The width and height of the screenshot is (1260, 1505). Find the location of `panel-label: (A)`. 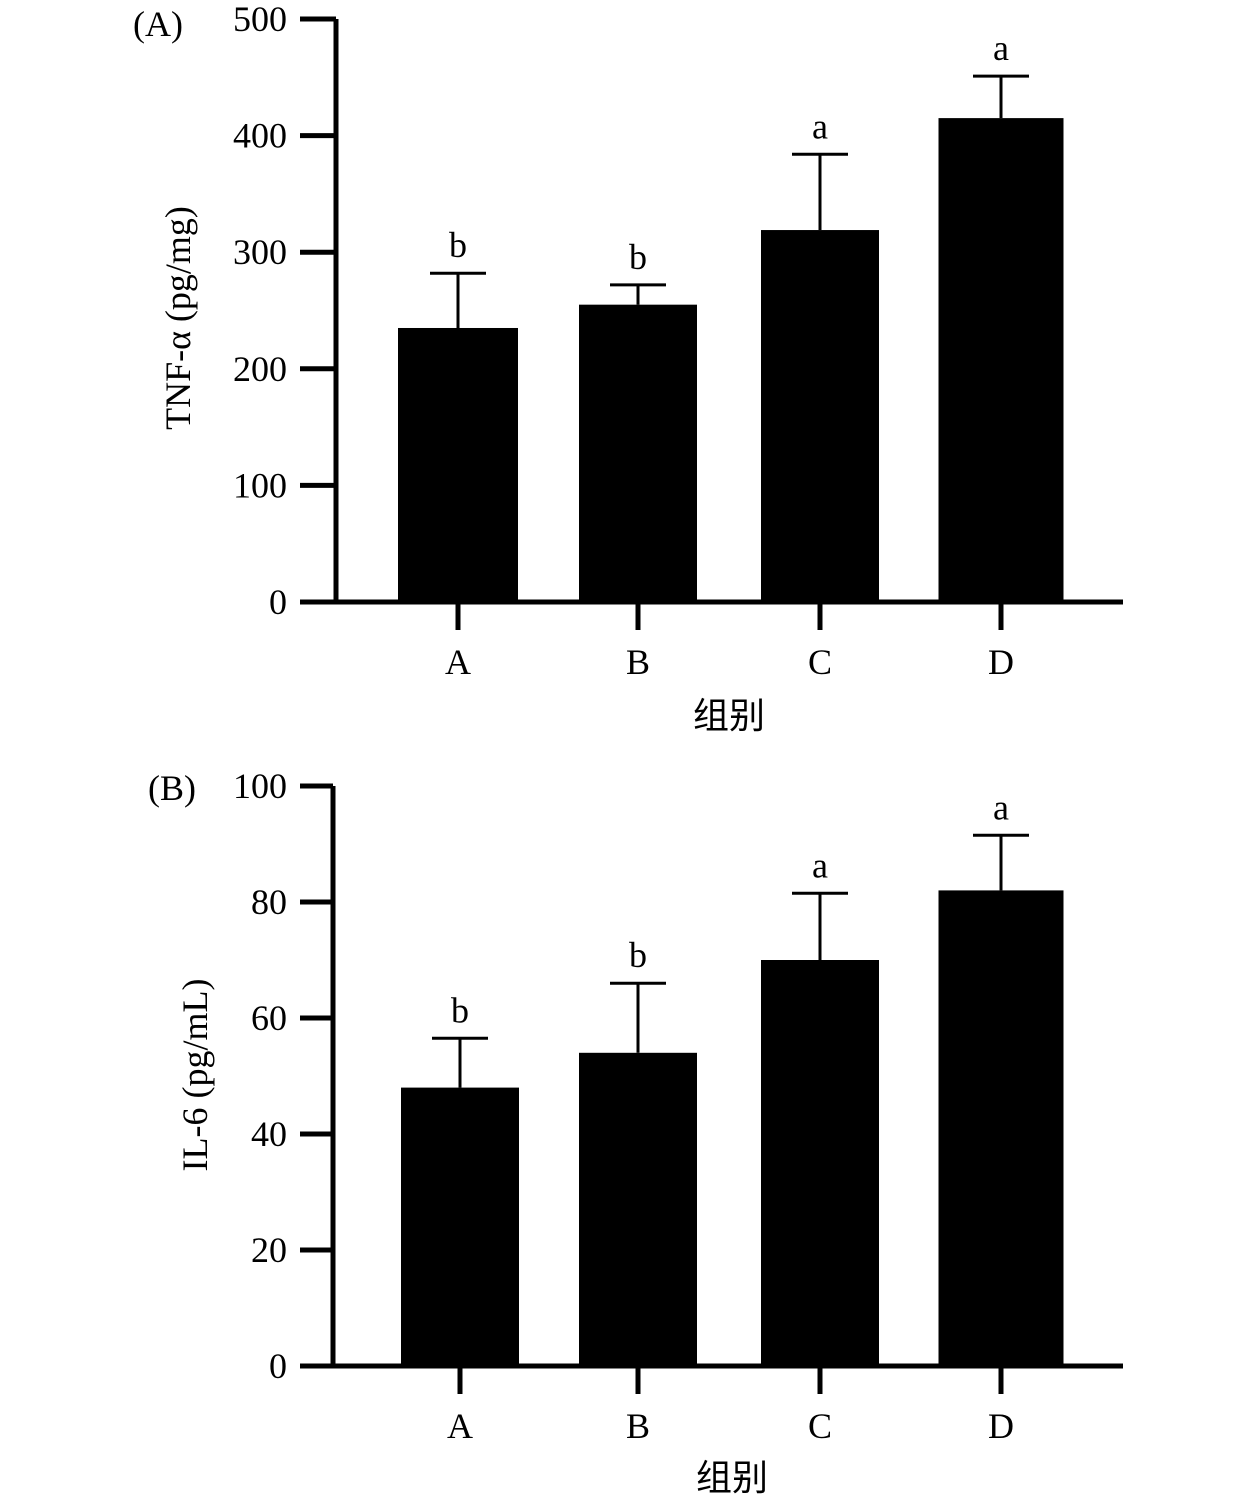

panel-label: (A) is located at coordinates (158, 24).